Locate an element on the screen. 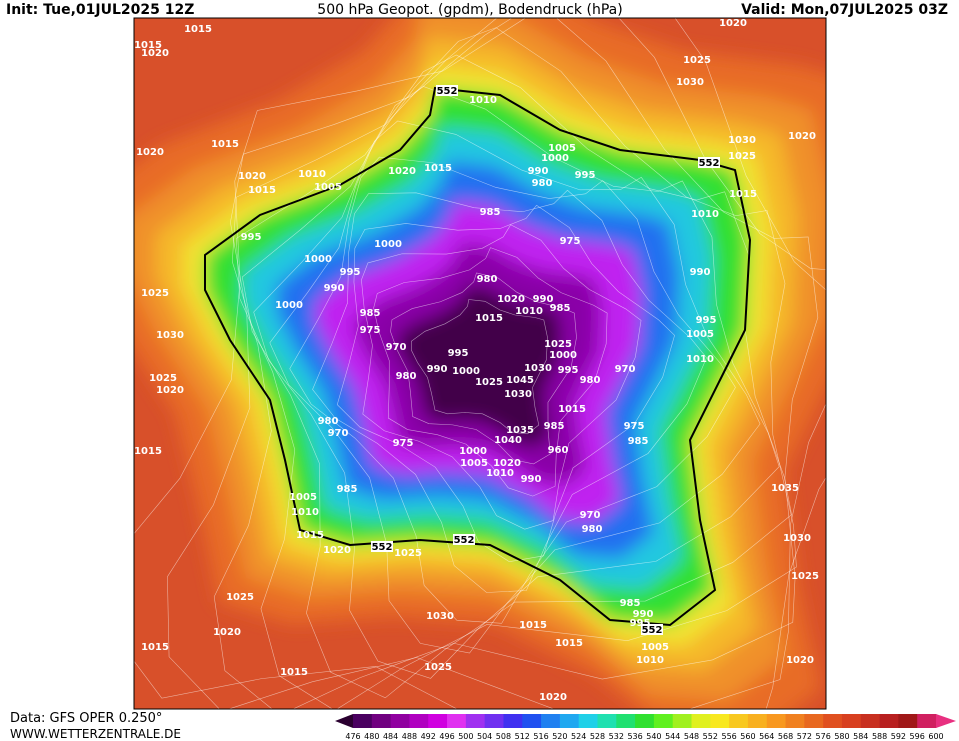  colorbar-label: 580 is located at coordinates (841, 736).